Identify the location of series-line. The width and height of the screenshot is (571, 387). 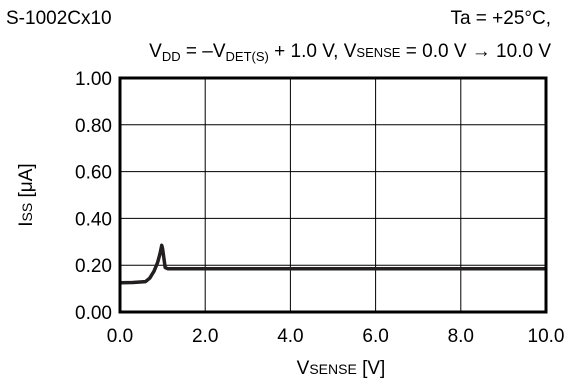
(332, 264).